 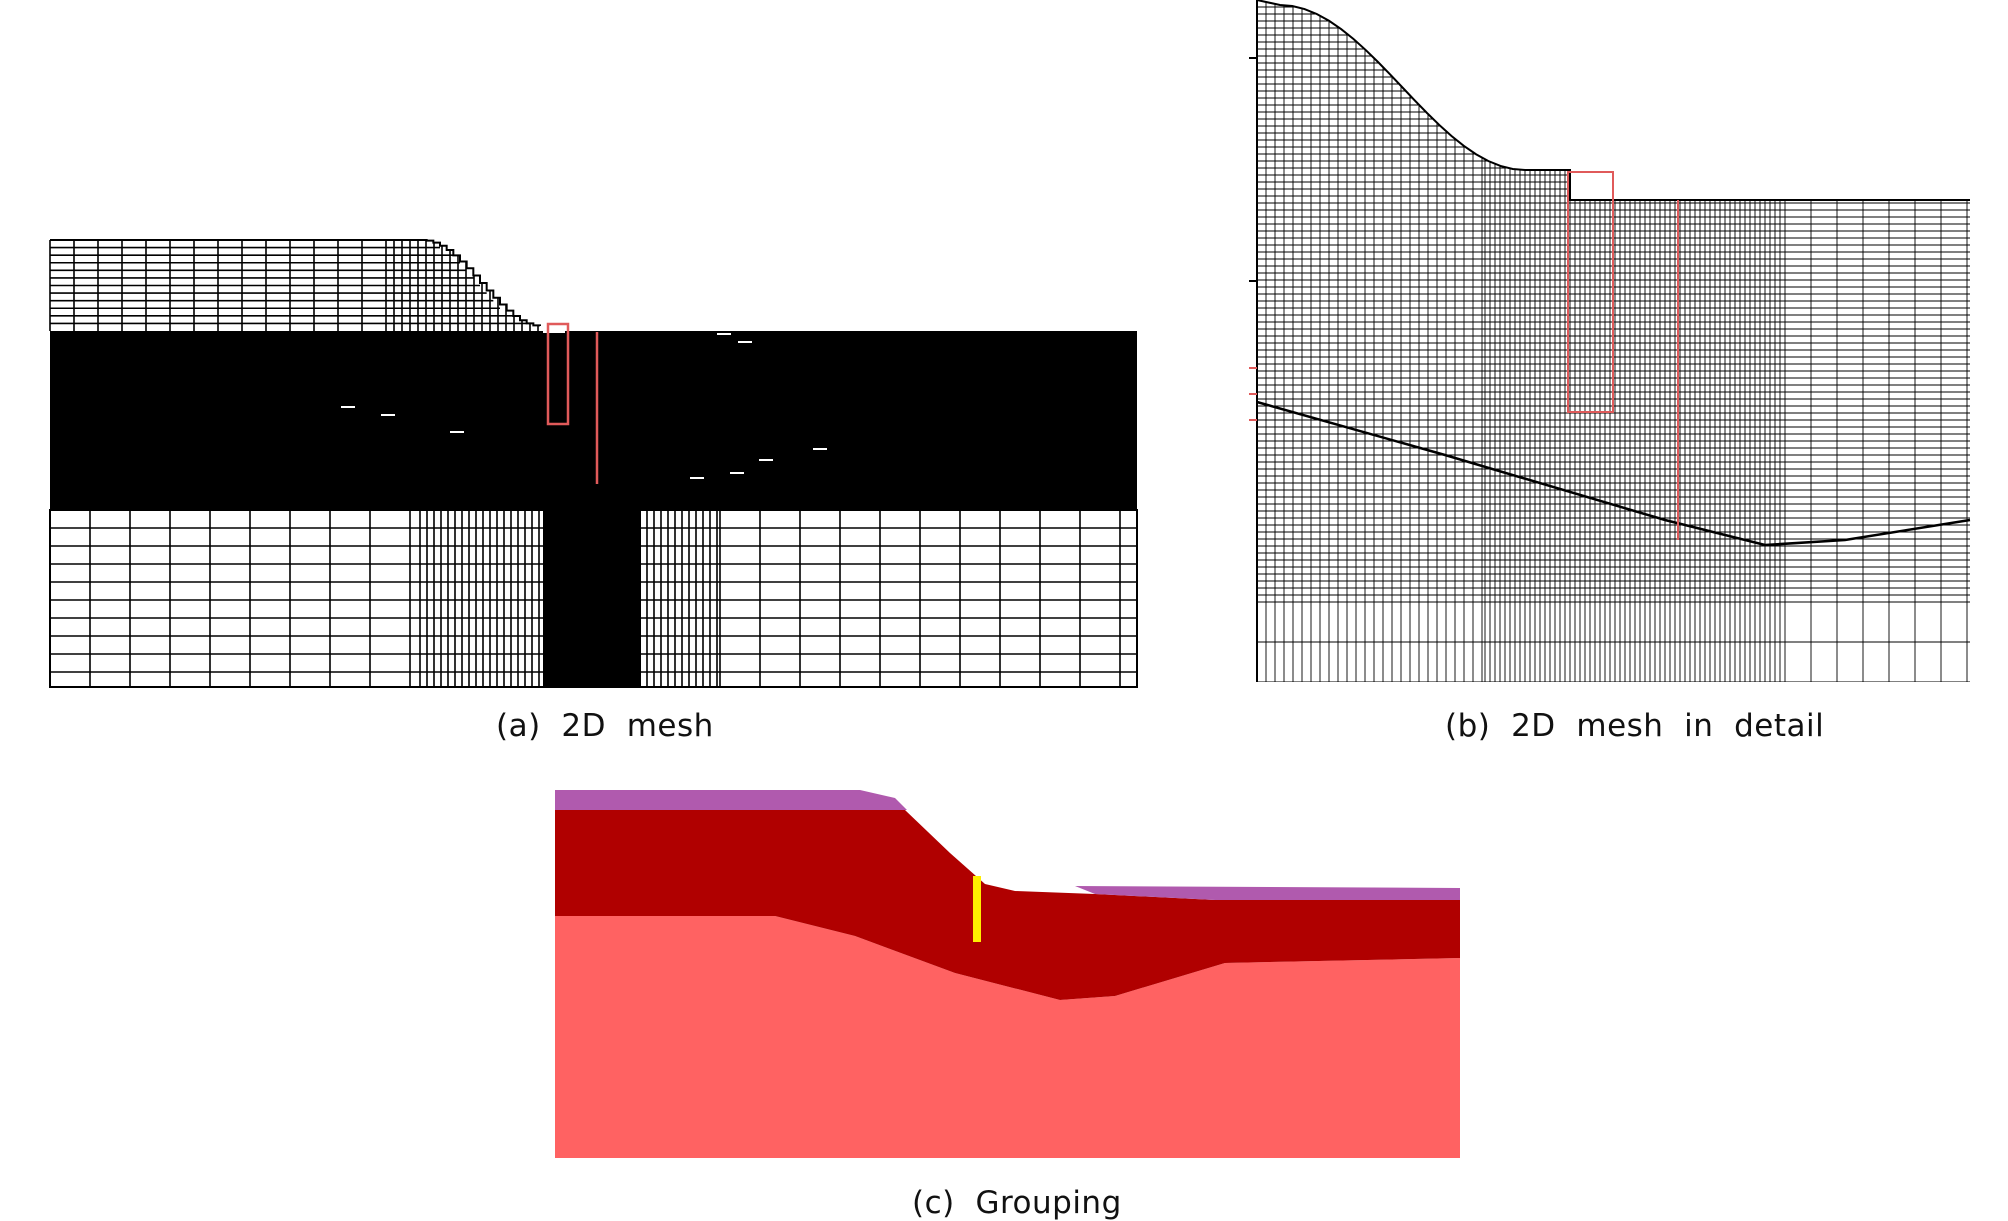 What do you see at coordinates (605, 726) in the screenshot?
I see `caption-a: (a) 2D mesh` at bounding box center [605, 726].